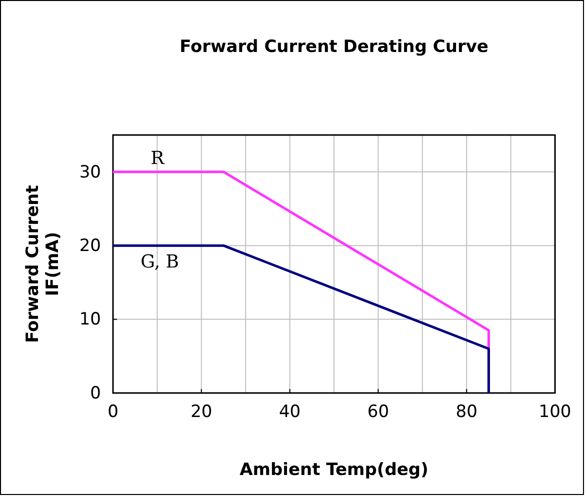 This screenshot has width=587, height=497. I want to click on y-tick-label: 10, so click(90, 320).